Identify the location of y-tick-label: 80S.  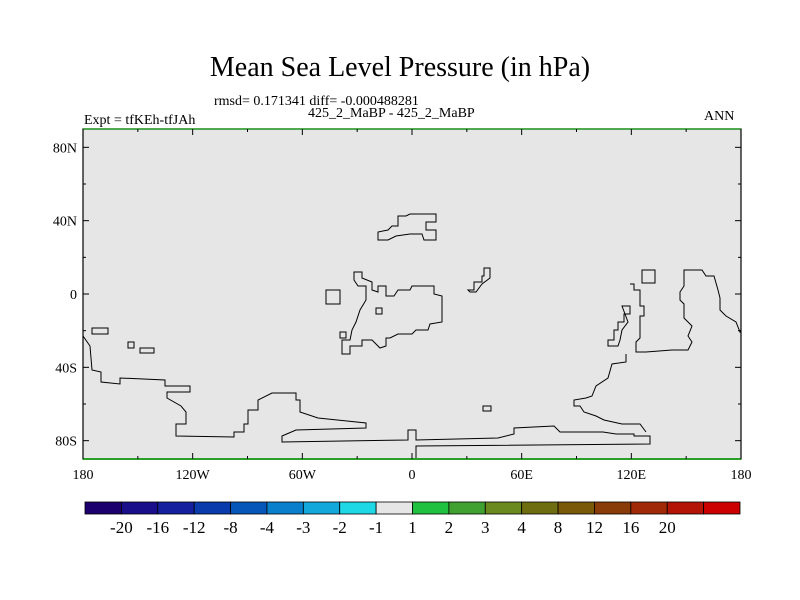
(66, 442).